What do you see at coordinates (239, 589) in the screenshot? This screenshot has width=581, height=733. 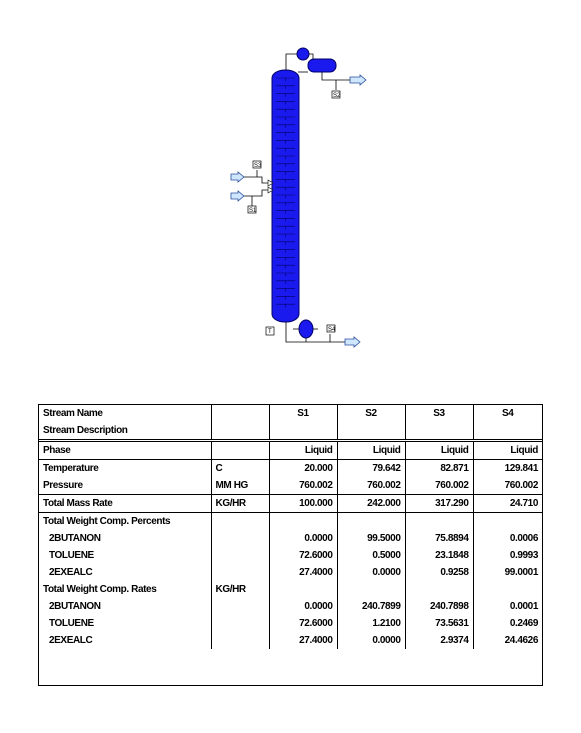 I see `weight-rates-unit: KG/HR` at bounding box center [239, 589].